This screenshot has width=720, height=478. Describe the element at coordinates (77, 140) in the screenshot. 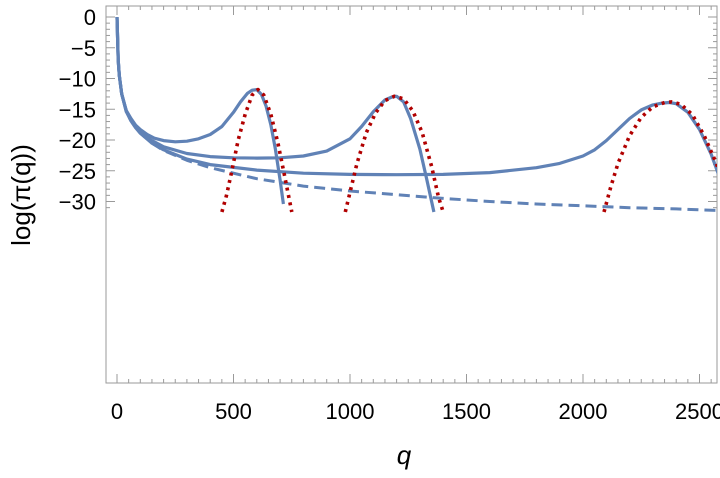

I see `y-tick-label: −20` at that location.